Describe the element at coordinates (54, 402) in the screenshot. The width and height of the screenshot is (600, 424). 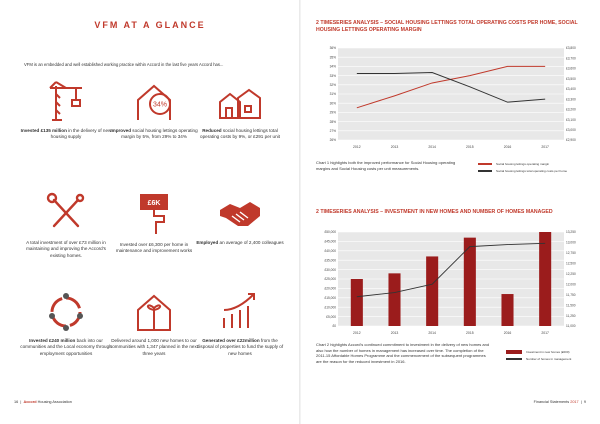
I see `footer-org: Housing Association` at that location.